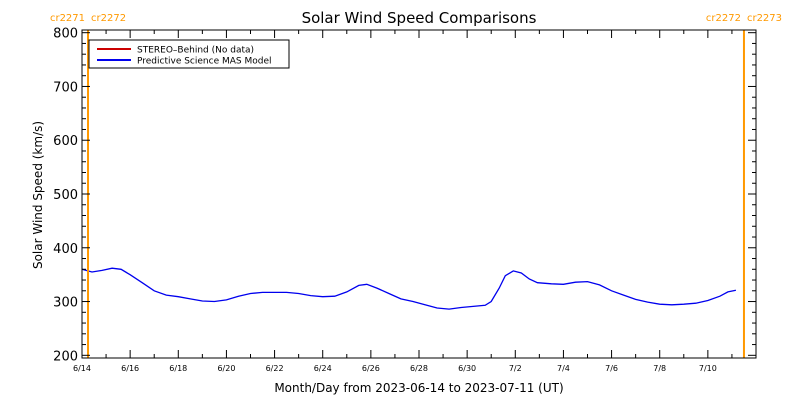 The width and height of the screenshot is (800, 405). I want to click on chart-title: Solar Wind Speed Comparisons, so click(419, 18).